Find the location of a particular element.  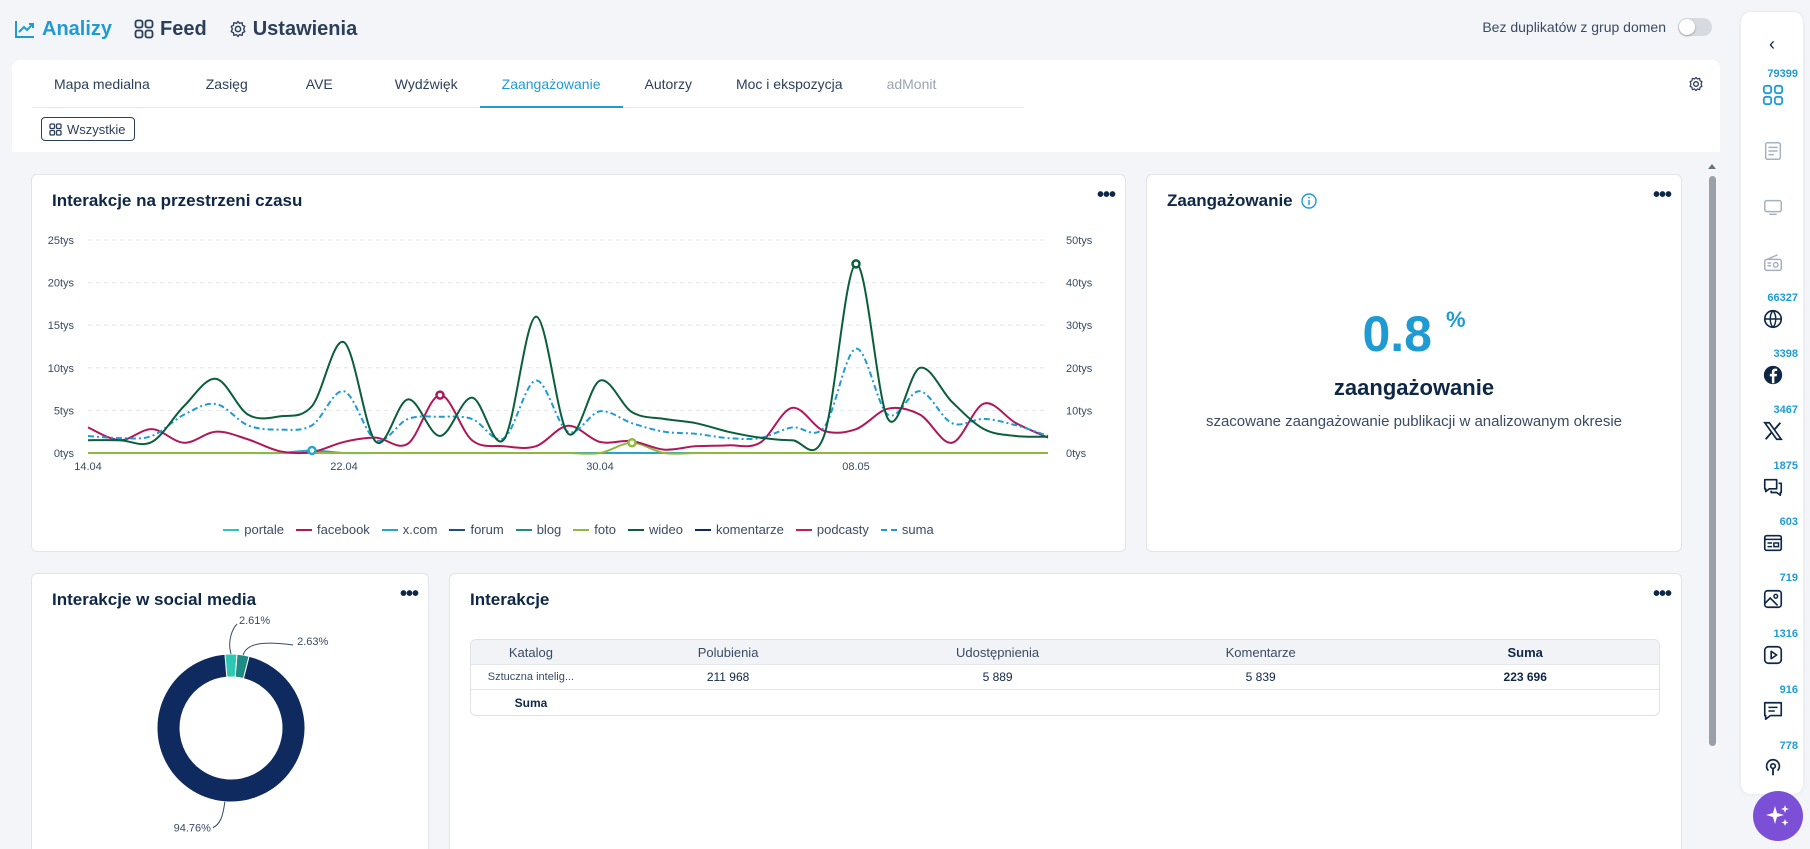

legend-label: komentarze is located at coordinates (749, 529).